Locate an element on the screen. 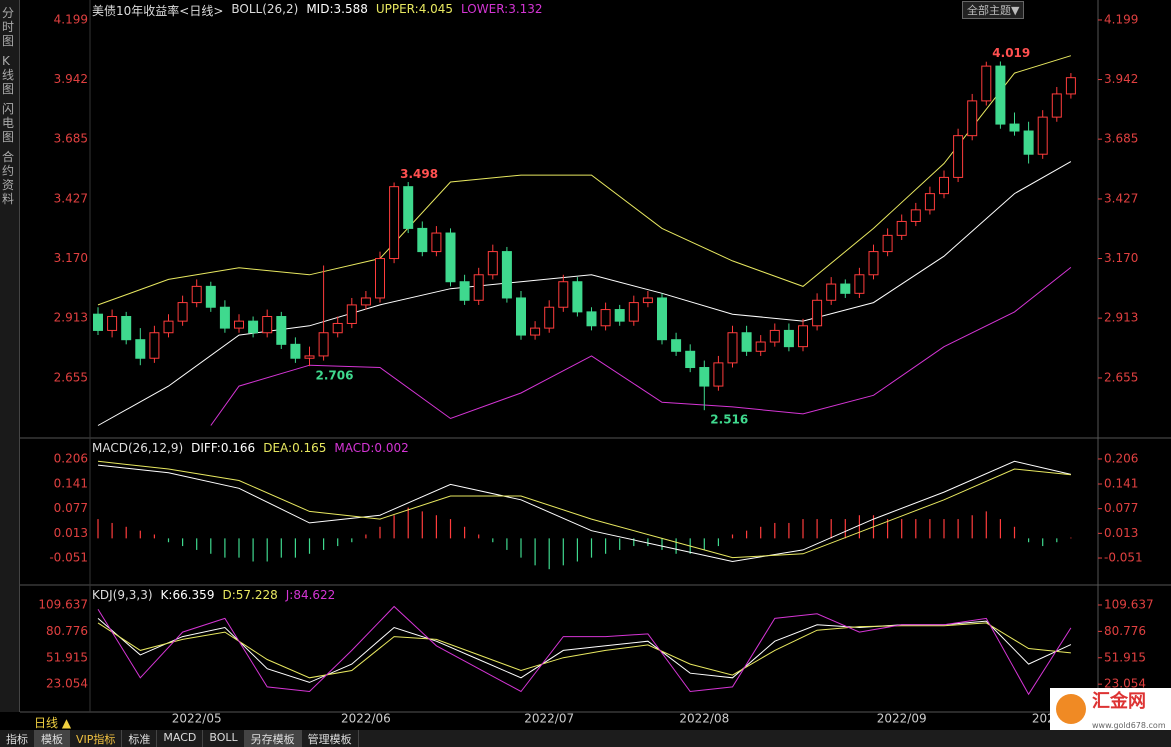 This screenshot has height=747, width=1171. y-tick-label: 23.054 is located at coordinates (1125, 684).